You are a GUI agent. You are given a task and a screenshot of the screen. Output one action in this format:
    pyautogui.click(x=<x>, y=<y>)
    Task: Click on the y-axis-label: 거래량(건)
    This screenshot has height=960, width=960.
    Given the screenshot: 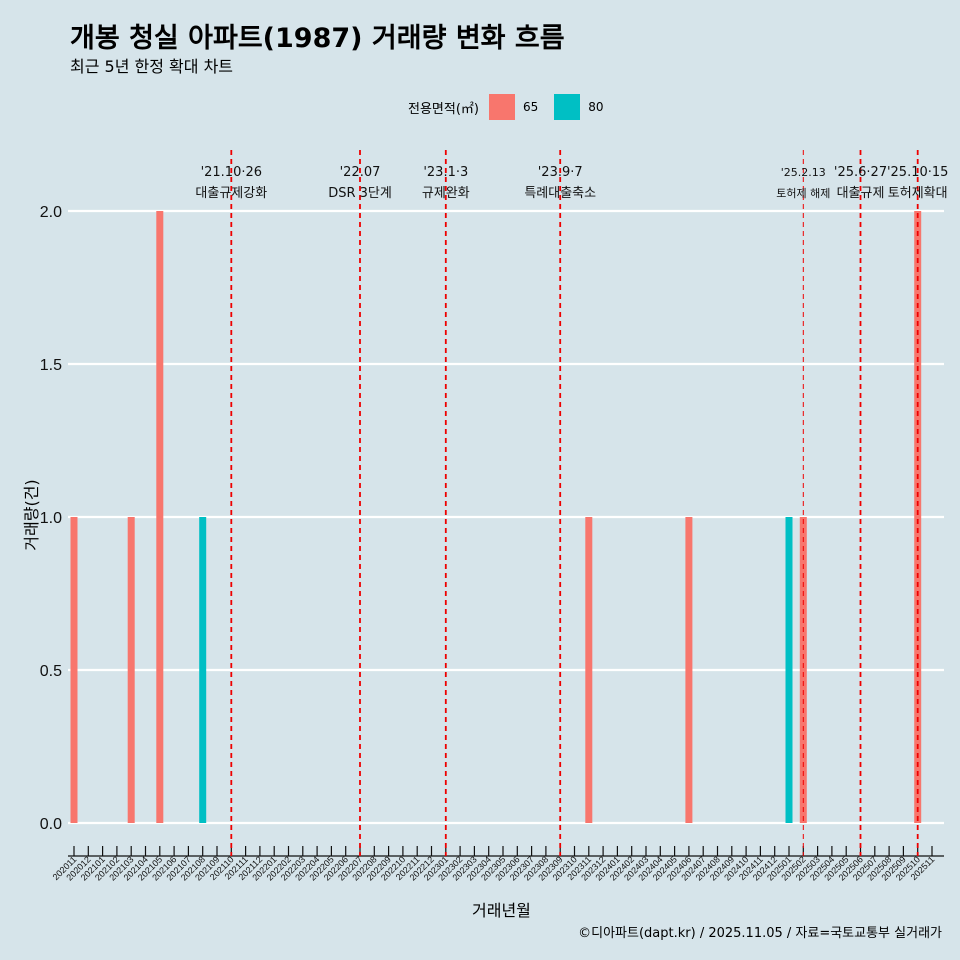 What is the action you would take?
    pyautogui.click(x=31, y=515)
    